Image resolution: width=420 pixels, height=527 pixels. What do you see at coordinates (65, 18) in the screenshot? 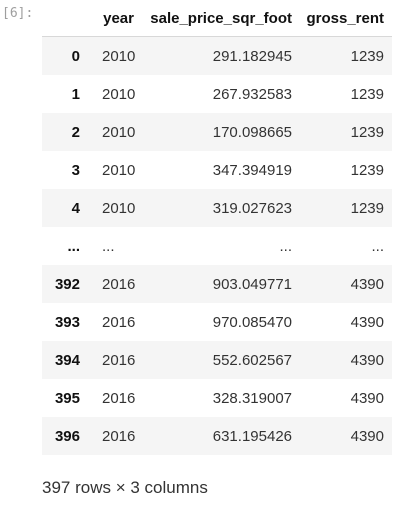
I see `index-header` at bounding box center [65, 18].